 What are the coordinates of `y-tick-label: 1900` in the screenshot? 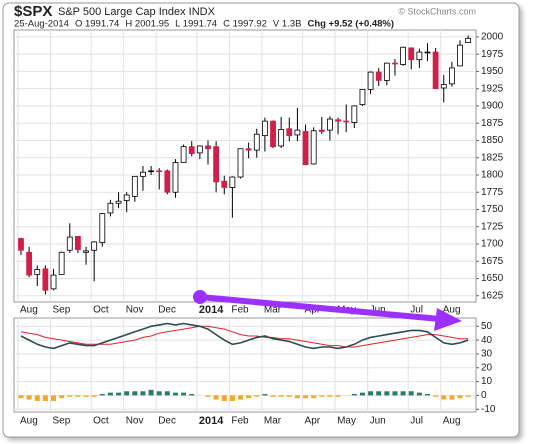 It's located at (492, 106).